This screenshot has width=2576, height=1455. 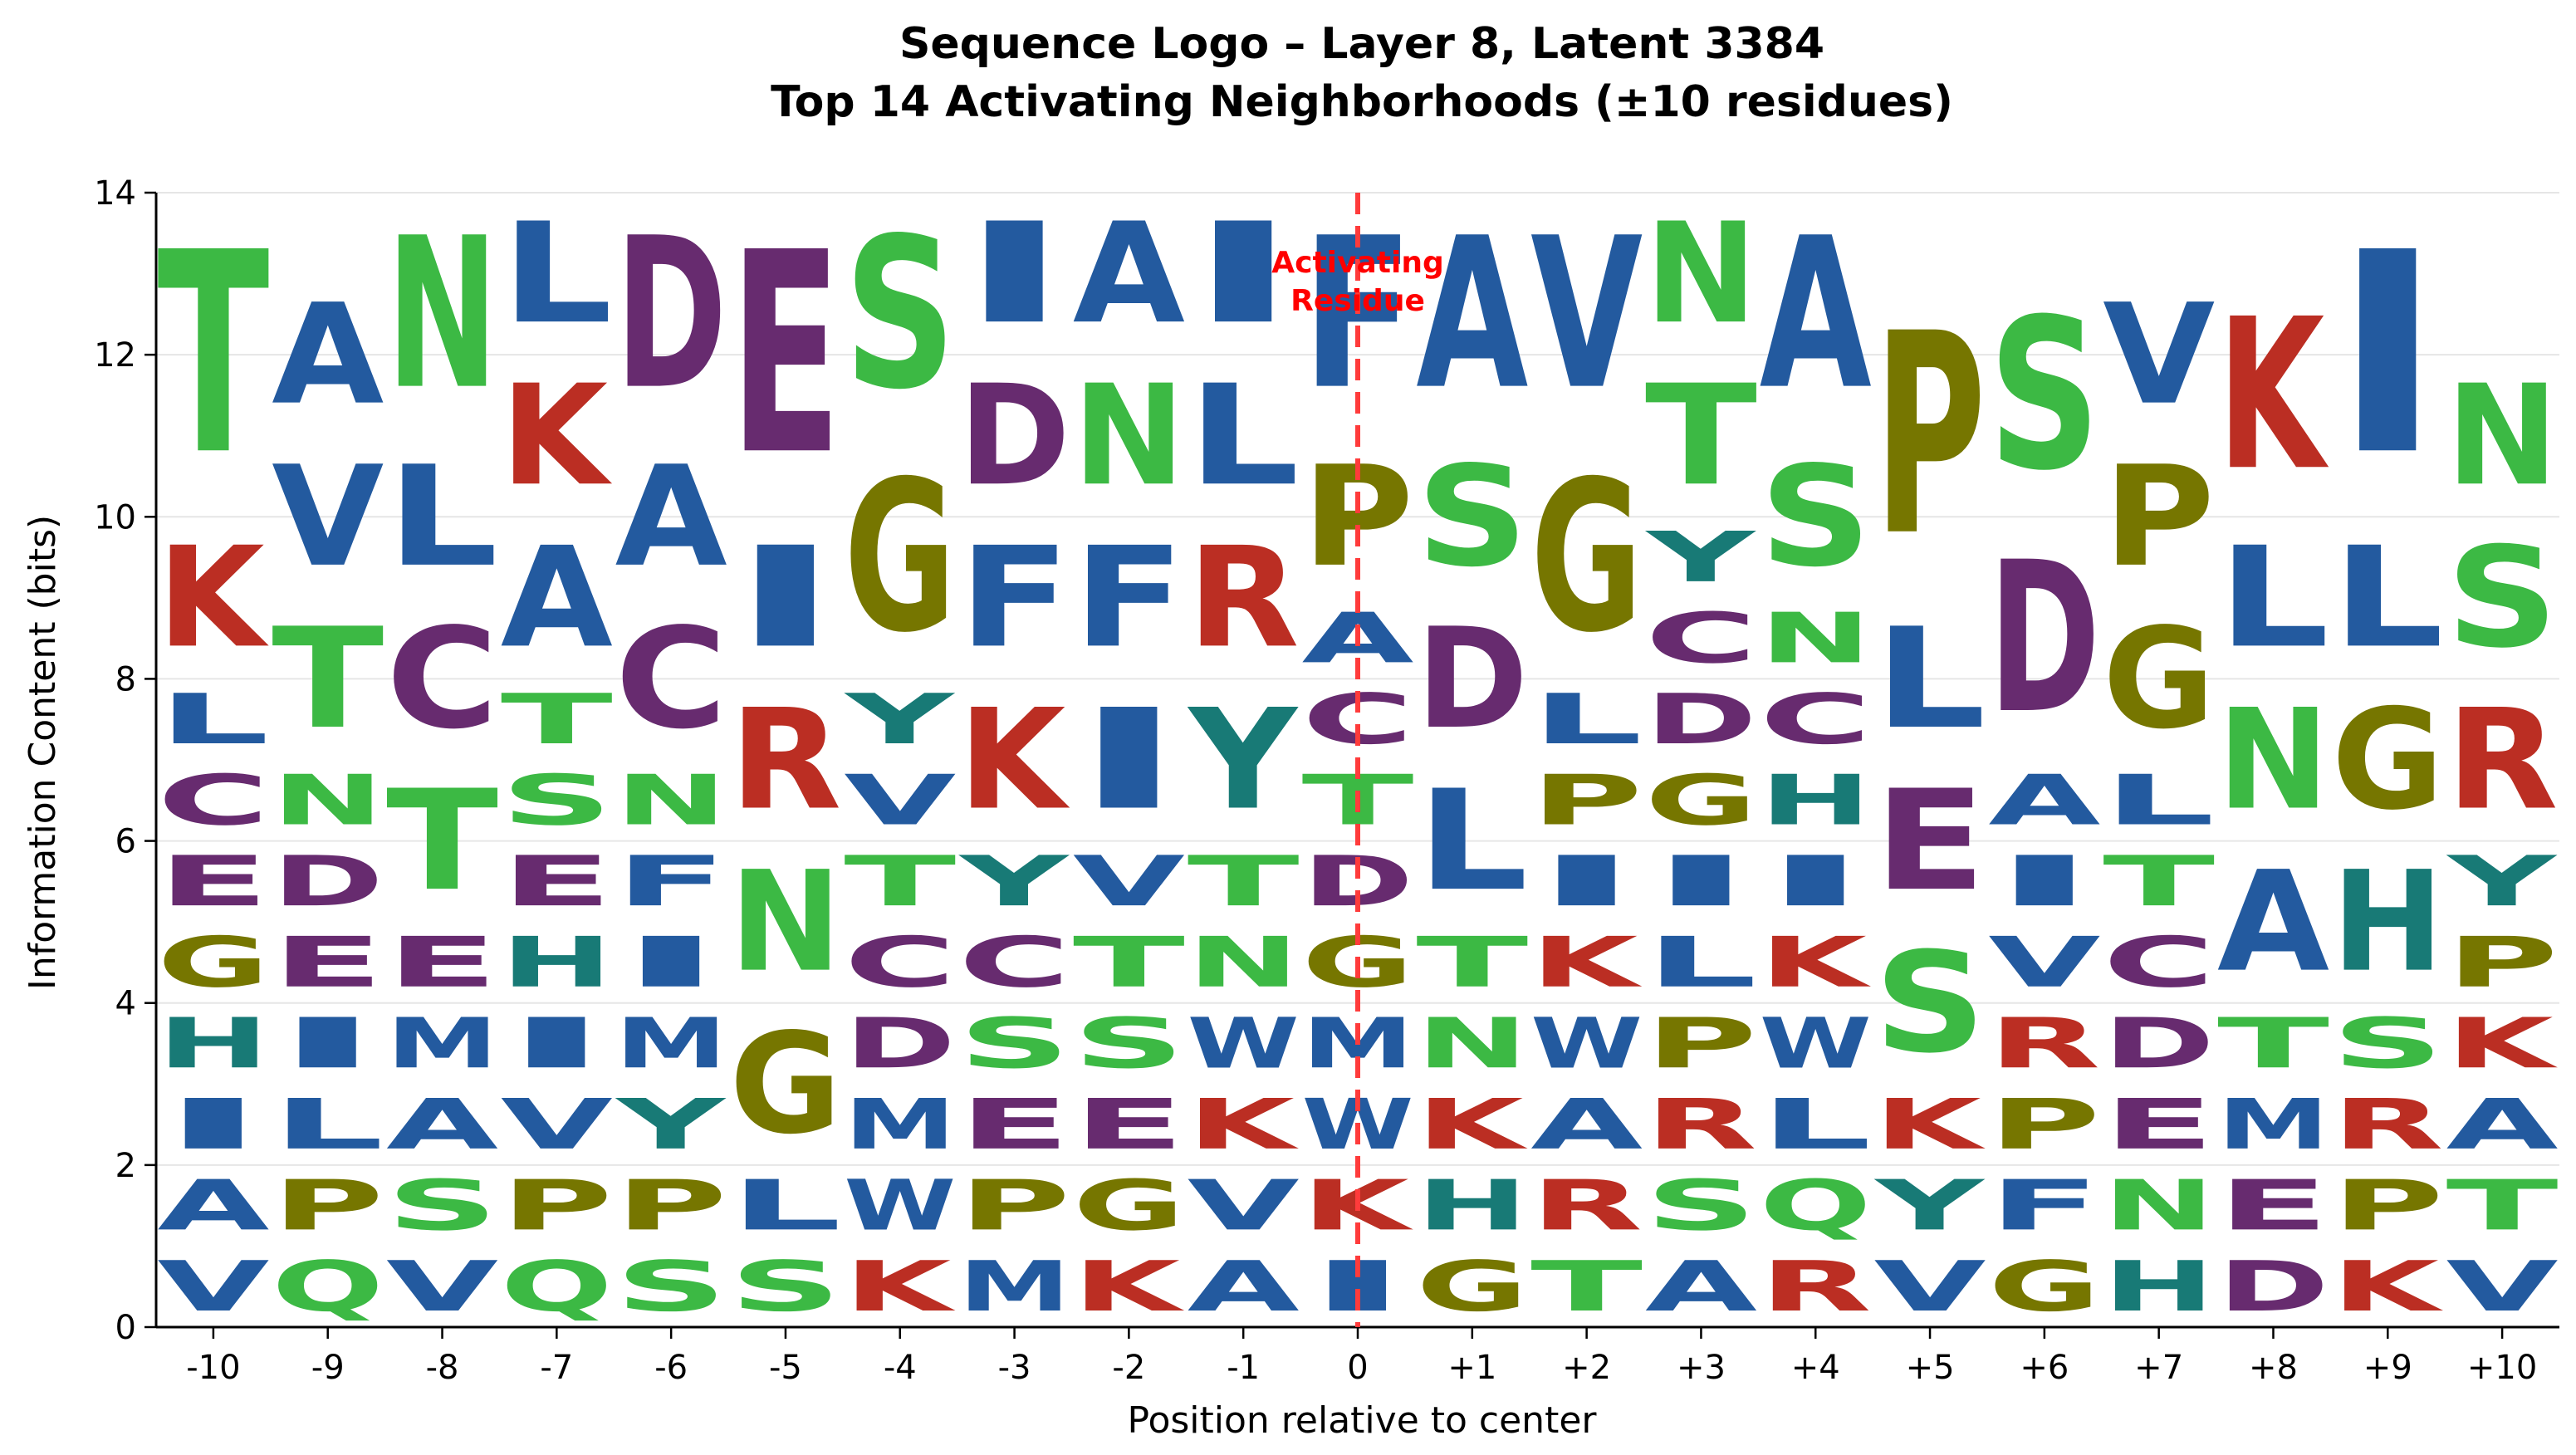 I want to click on logo-letter: Y, so click(x=1700, y=557).